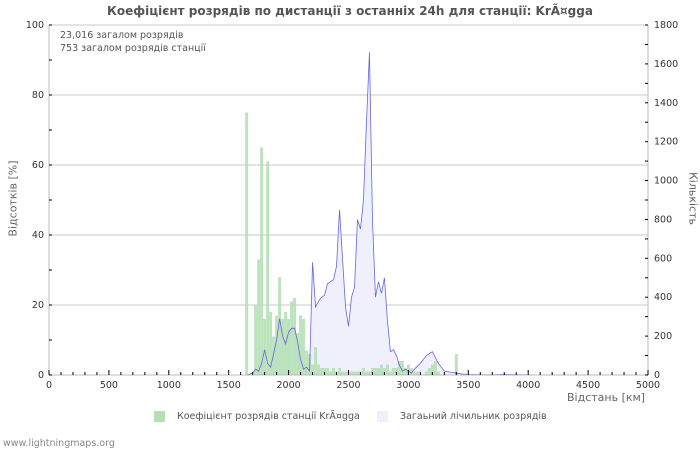  I want to click on legend-item-total: Загаьний лічильник розрядів, so click(462, 416).